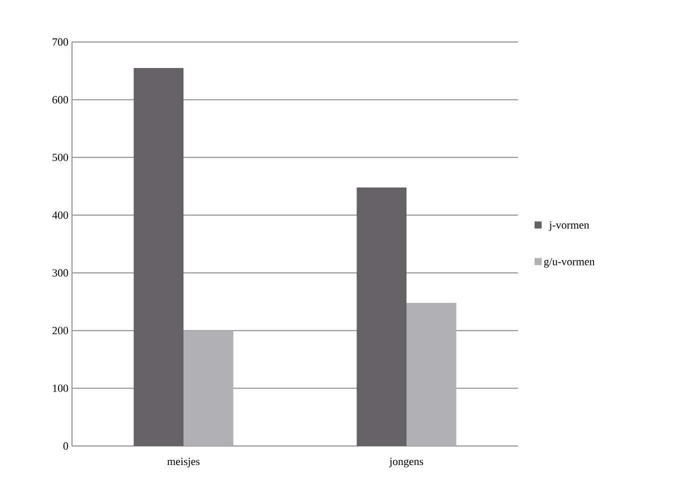 The image size is (687, 497). Describe the element at coordinates (60, 388) in the screenshot. I see `y-tick-label: 100` at that location.